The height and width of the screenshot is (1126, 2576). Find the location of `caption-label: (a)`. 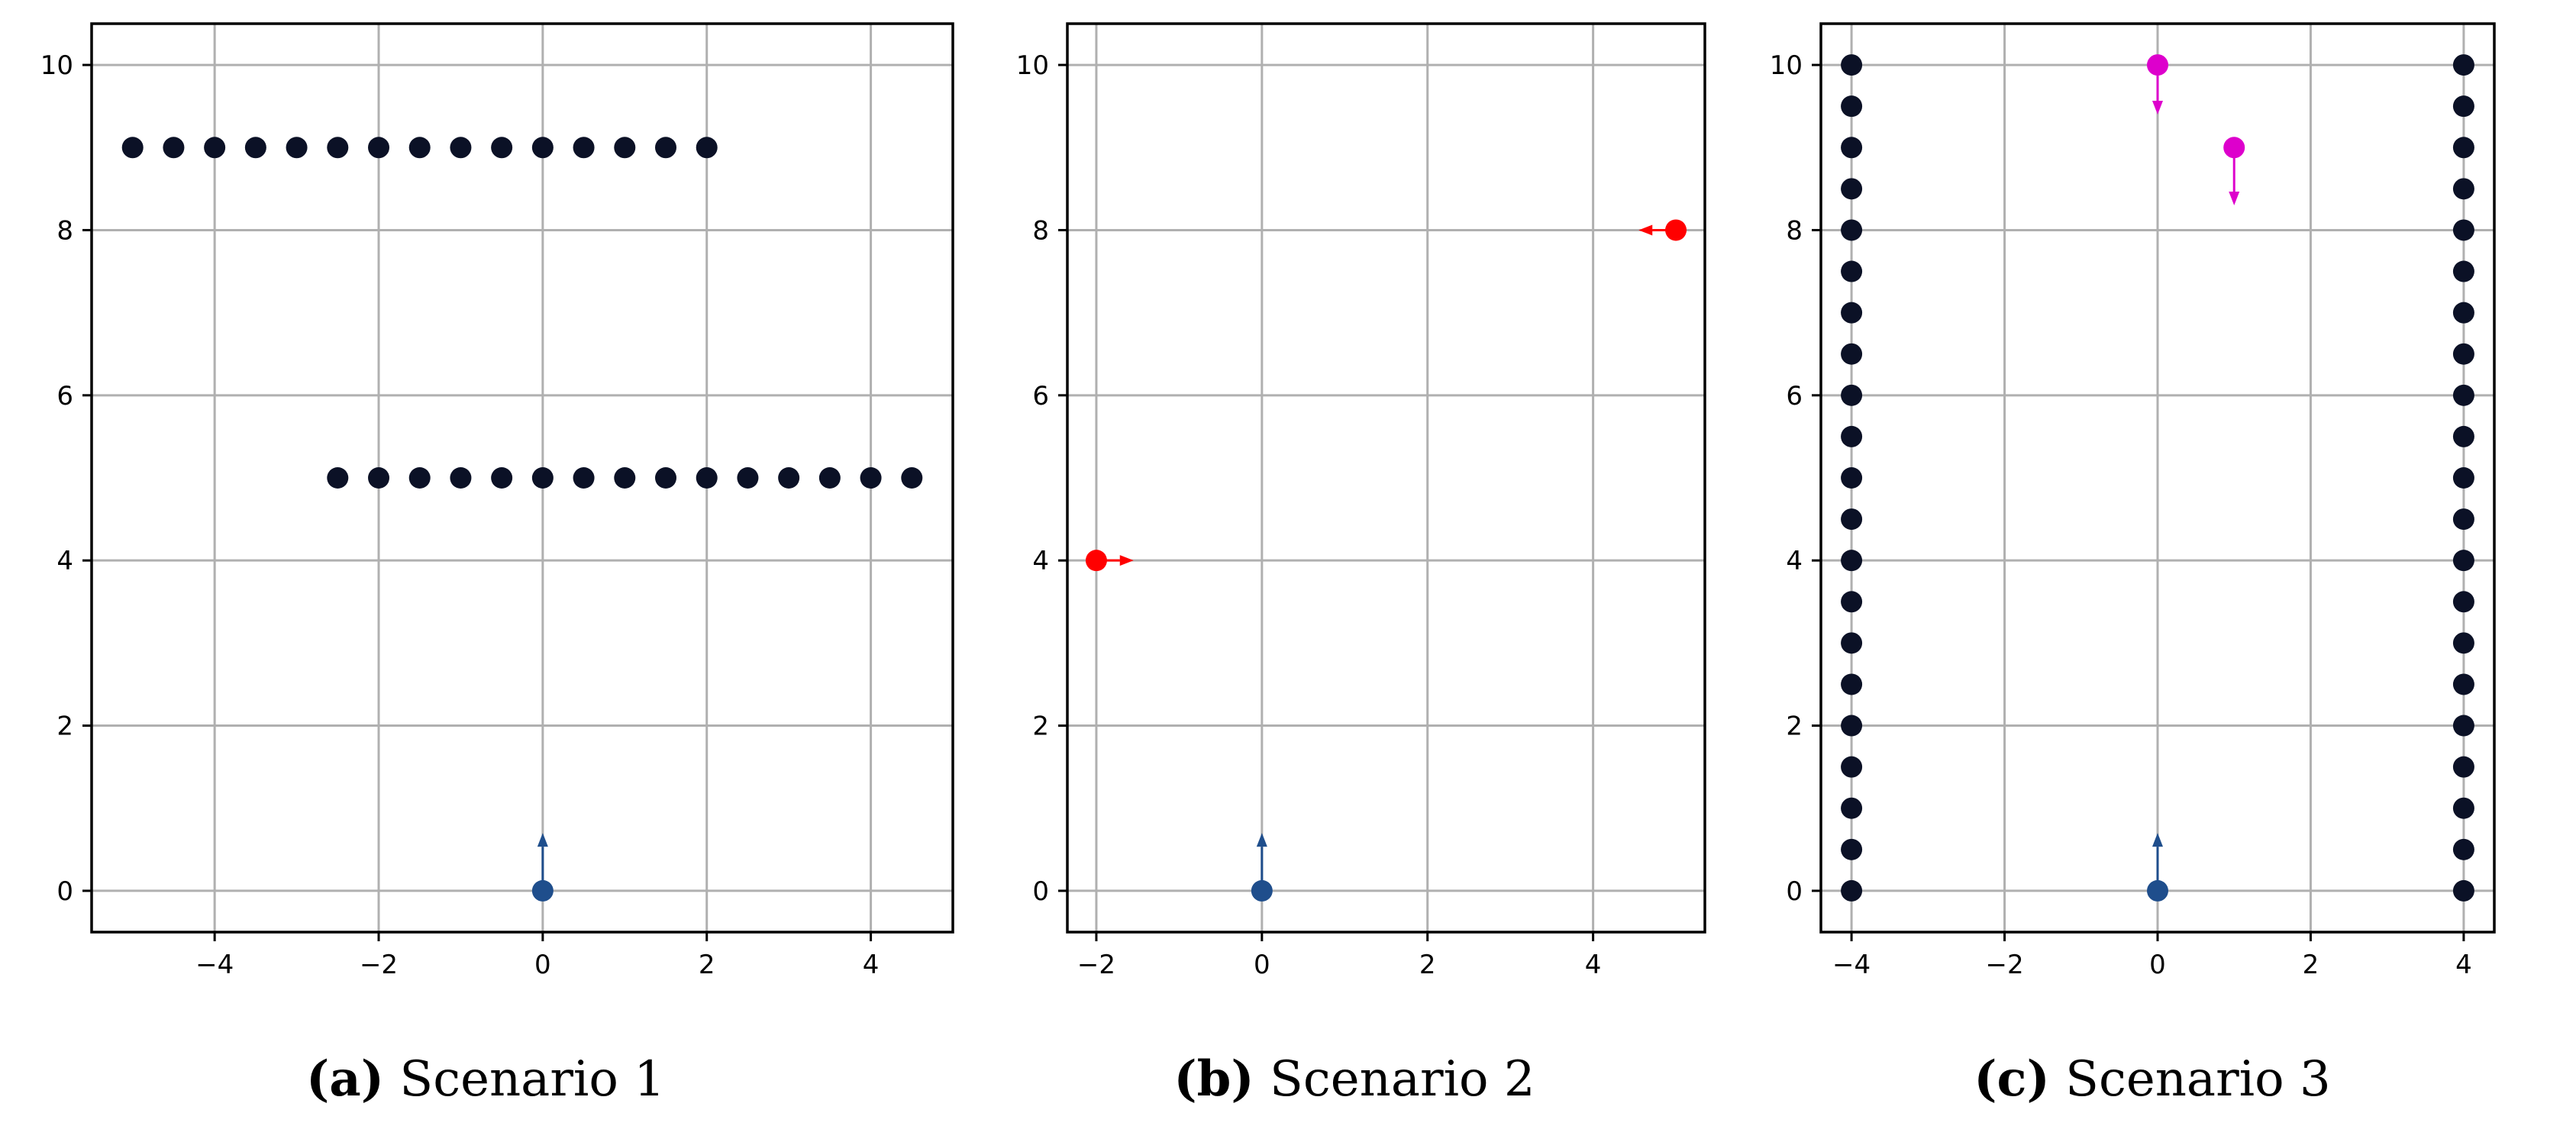

caption-label: (a) is located at coordinates (345, 1079).